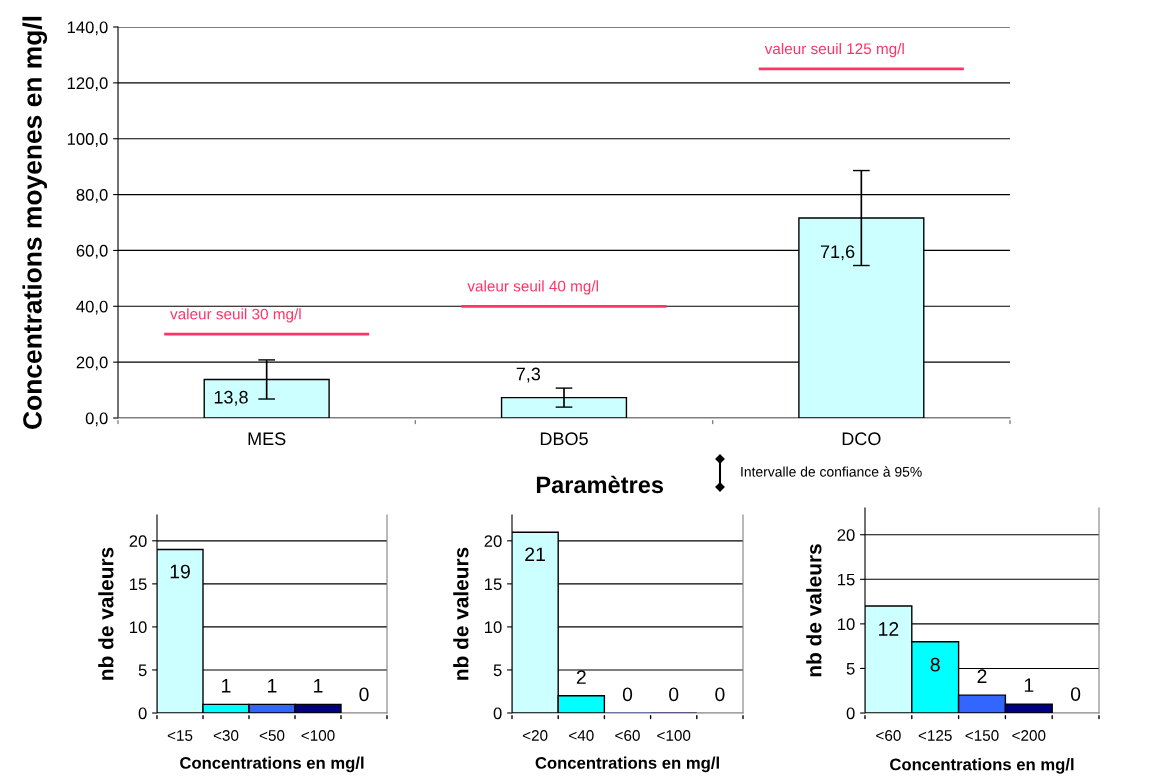 The height and width of the screenshot is (778, 1175). What do you see at coordinates (564, 439) in the screenshot?
I see `x-tick-label: DBO5` at bounding box center [564, 439].